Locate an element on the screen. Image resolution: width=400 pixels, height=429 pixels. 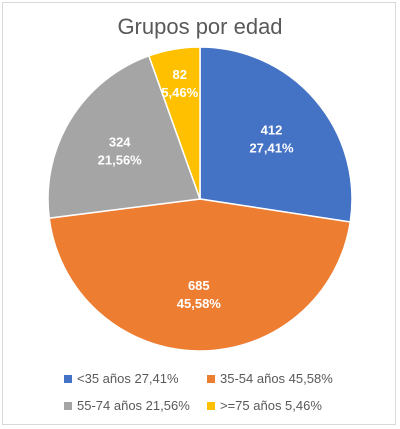
legend-item-55-74: 55-74 años 21,56% is located at coordinates (127, 405).